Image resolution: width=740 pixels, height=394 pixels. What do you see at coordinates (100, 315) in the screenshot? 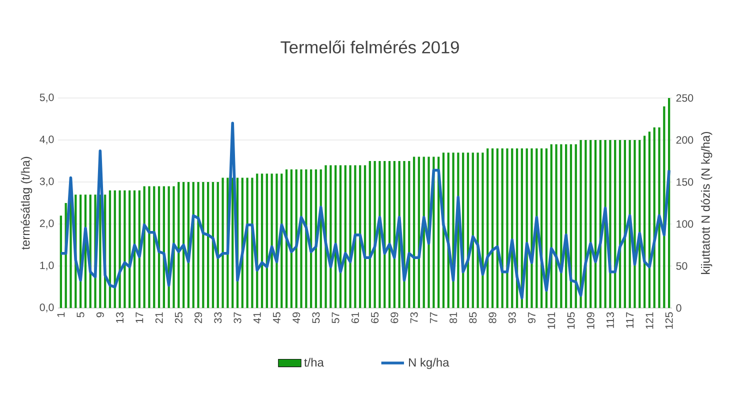
I see `x-tick-label: 9` at bounding box center [100, 315].